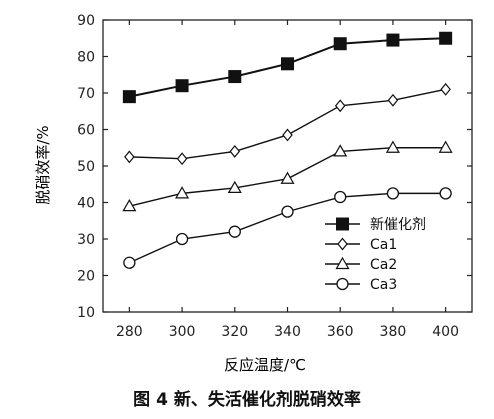 This screenshot has width=494, height=419. I want to click on legend-item-4: Ca3, so click(361, 285).